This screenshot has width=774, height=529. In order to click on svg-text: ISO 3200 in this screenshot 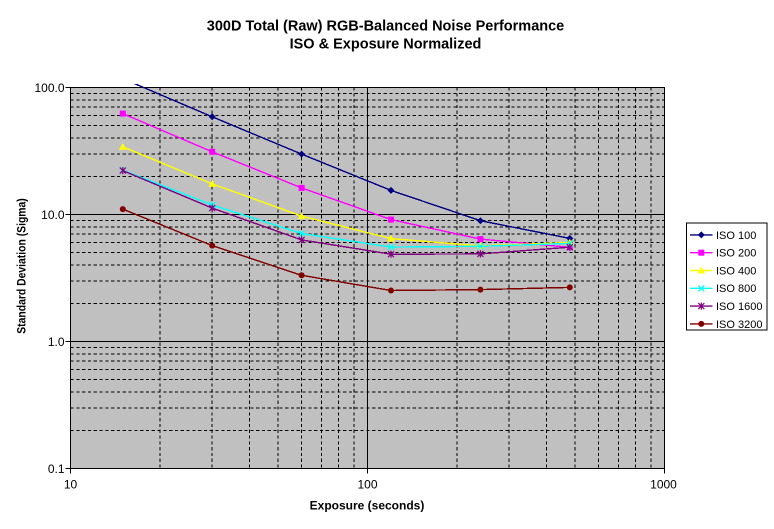, I will do `click(739, 325)`.